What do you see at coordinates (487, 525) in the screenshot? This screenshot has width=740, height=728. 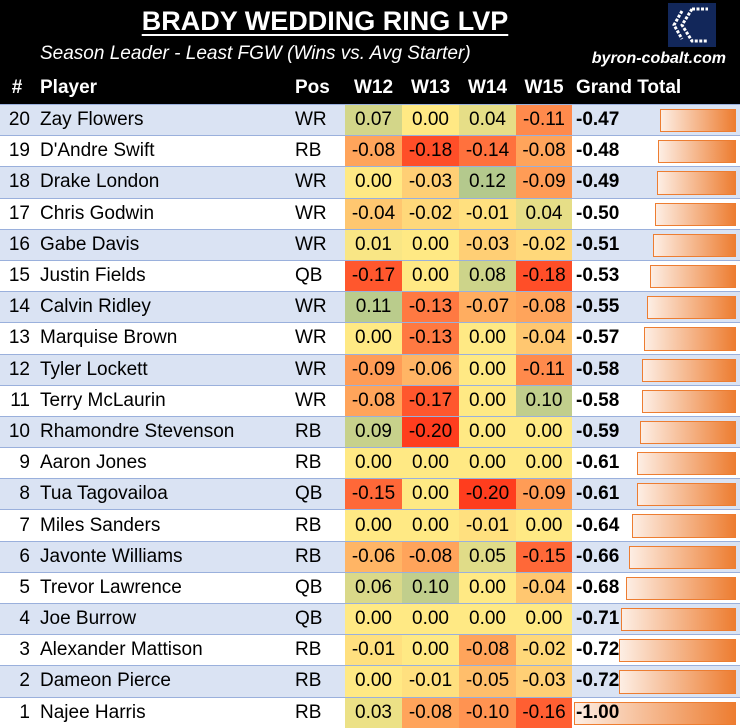 I see `week-value-cell: -0.01` at bounding box center [487, 525].